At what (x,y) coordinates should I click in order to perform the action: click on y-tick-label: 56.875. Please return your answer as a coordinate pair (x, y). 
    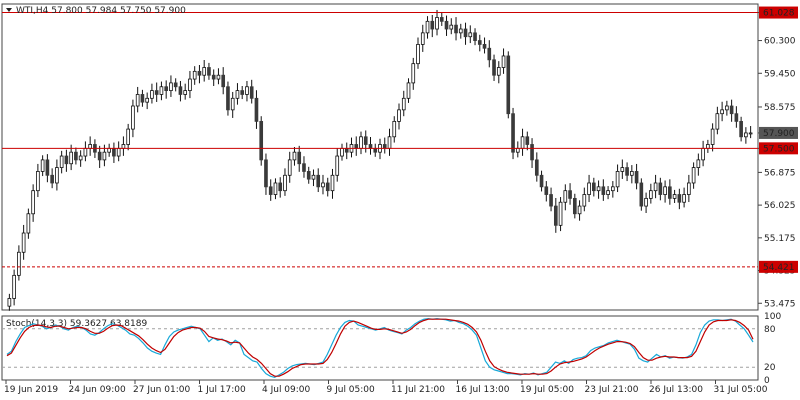
    Looking at the image, I should click on (780, 173).